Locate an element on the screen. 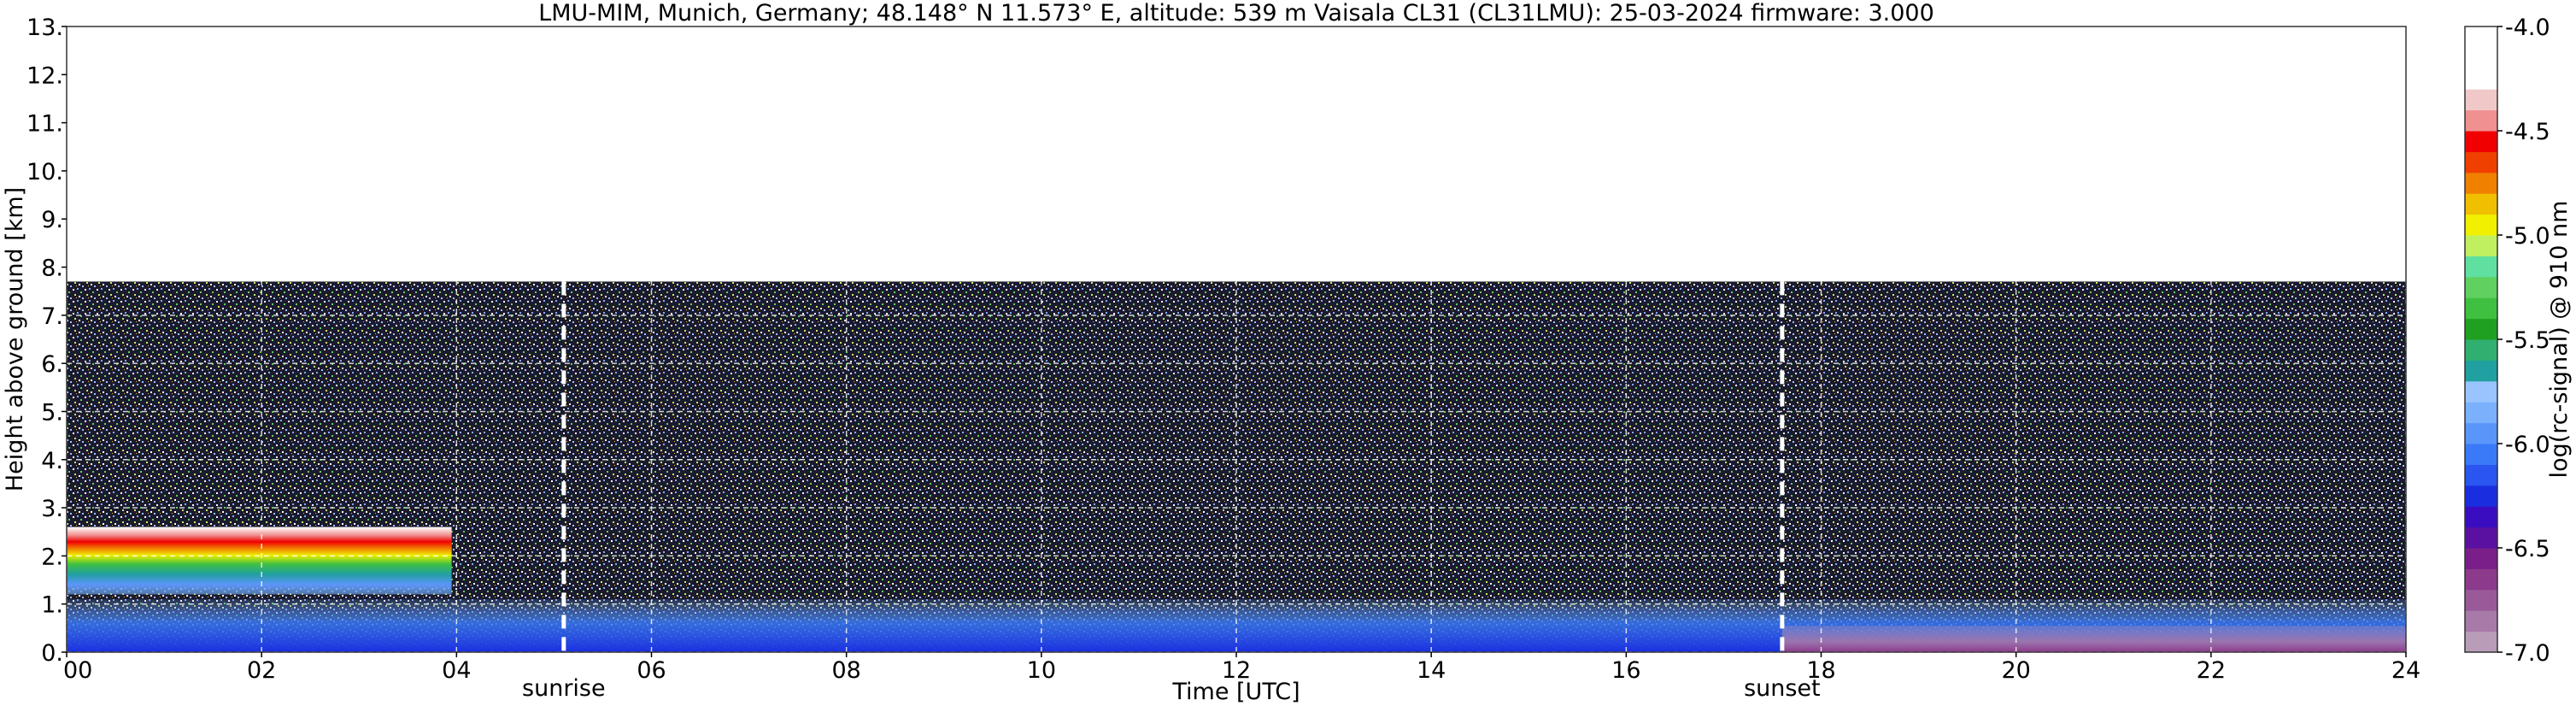 This screenshot has height=706, width=2576. y-tick-label: 7. is located at coordinates (52, 316).